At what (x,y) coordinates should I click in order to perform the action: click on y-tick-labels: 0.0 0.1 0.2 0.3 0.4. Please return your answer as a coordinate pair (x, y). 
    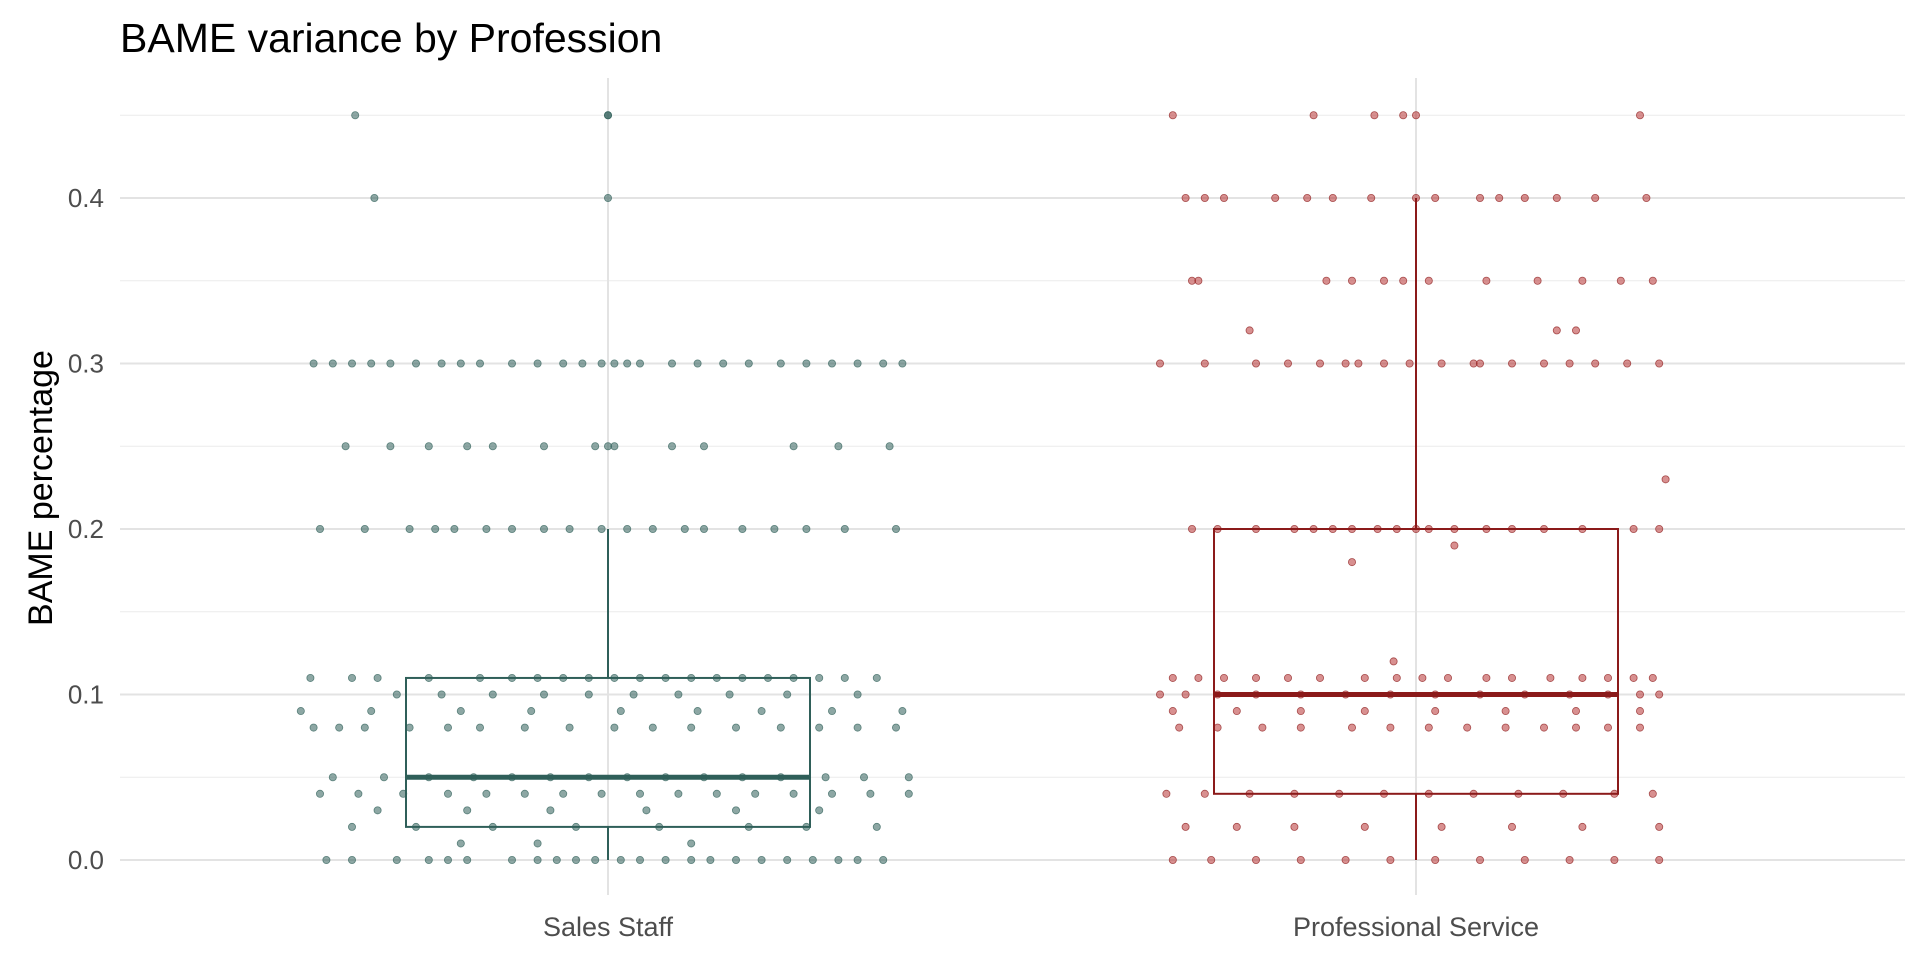
    Looking at the image, I should click on (86, 529).